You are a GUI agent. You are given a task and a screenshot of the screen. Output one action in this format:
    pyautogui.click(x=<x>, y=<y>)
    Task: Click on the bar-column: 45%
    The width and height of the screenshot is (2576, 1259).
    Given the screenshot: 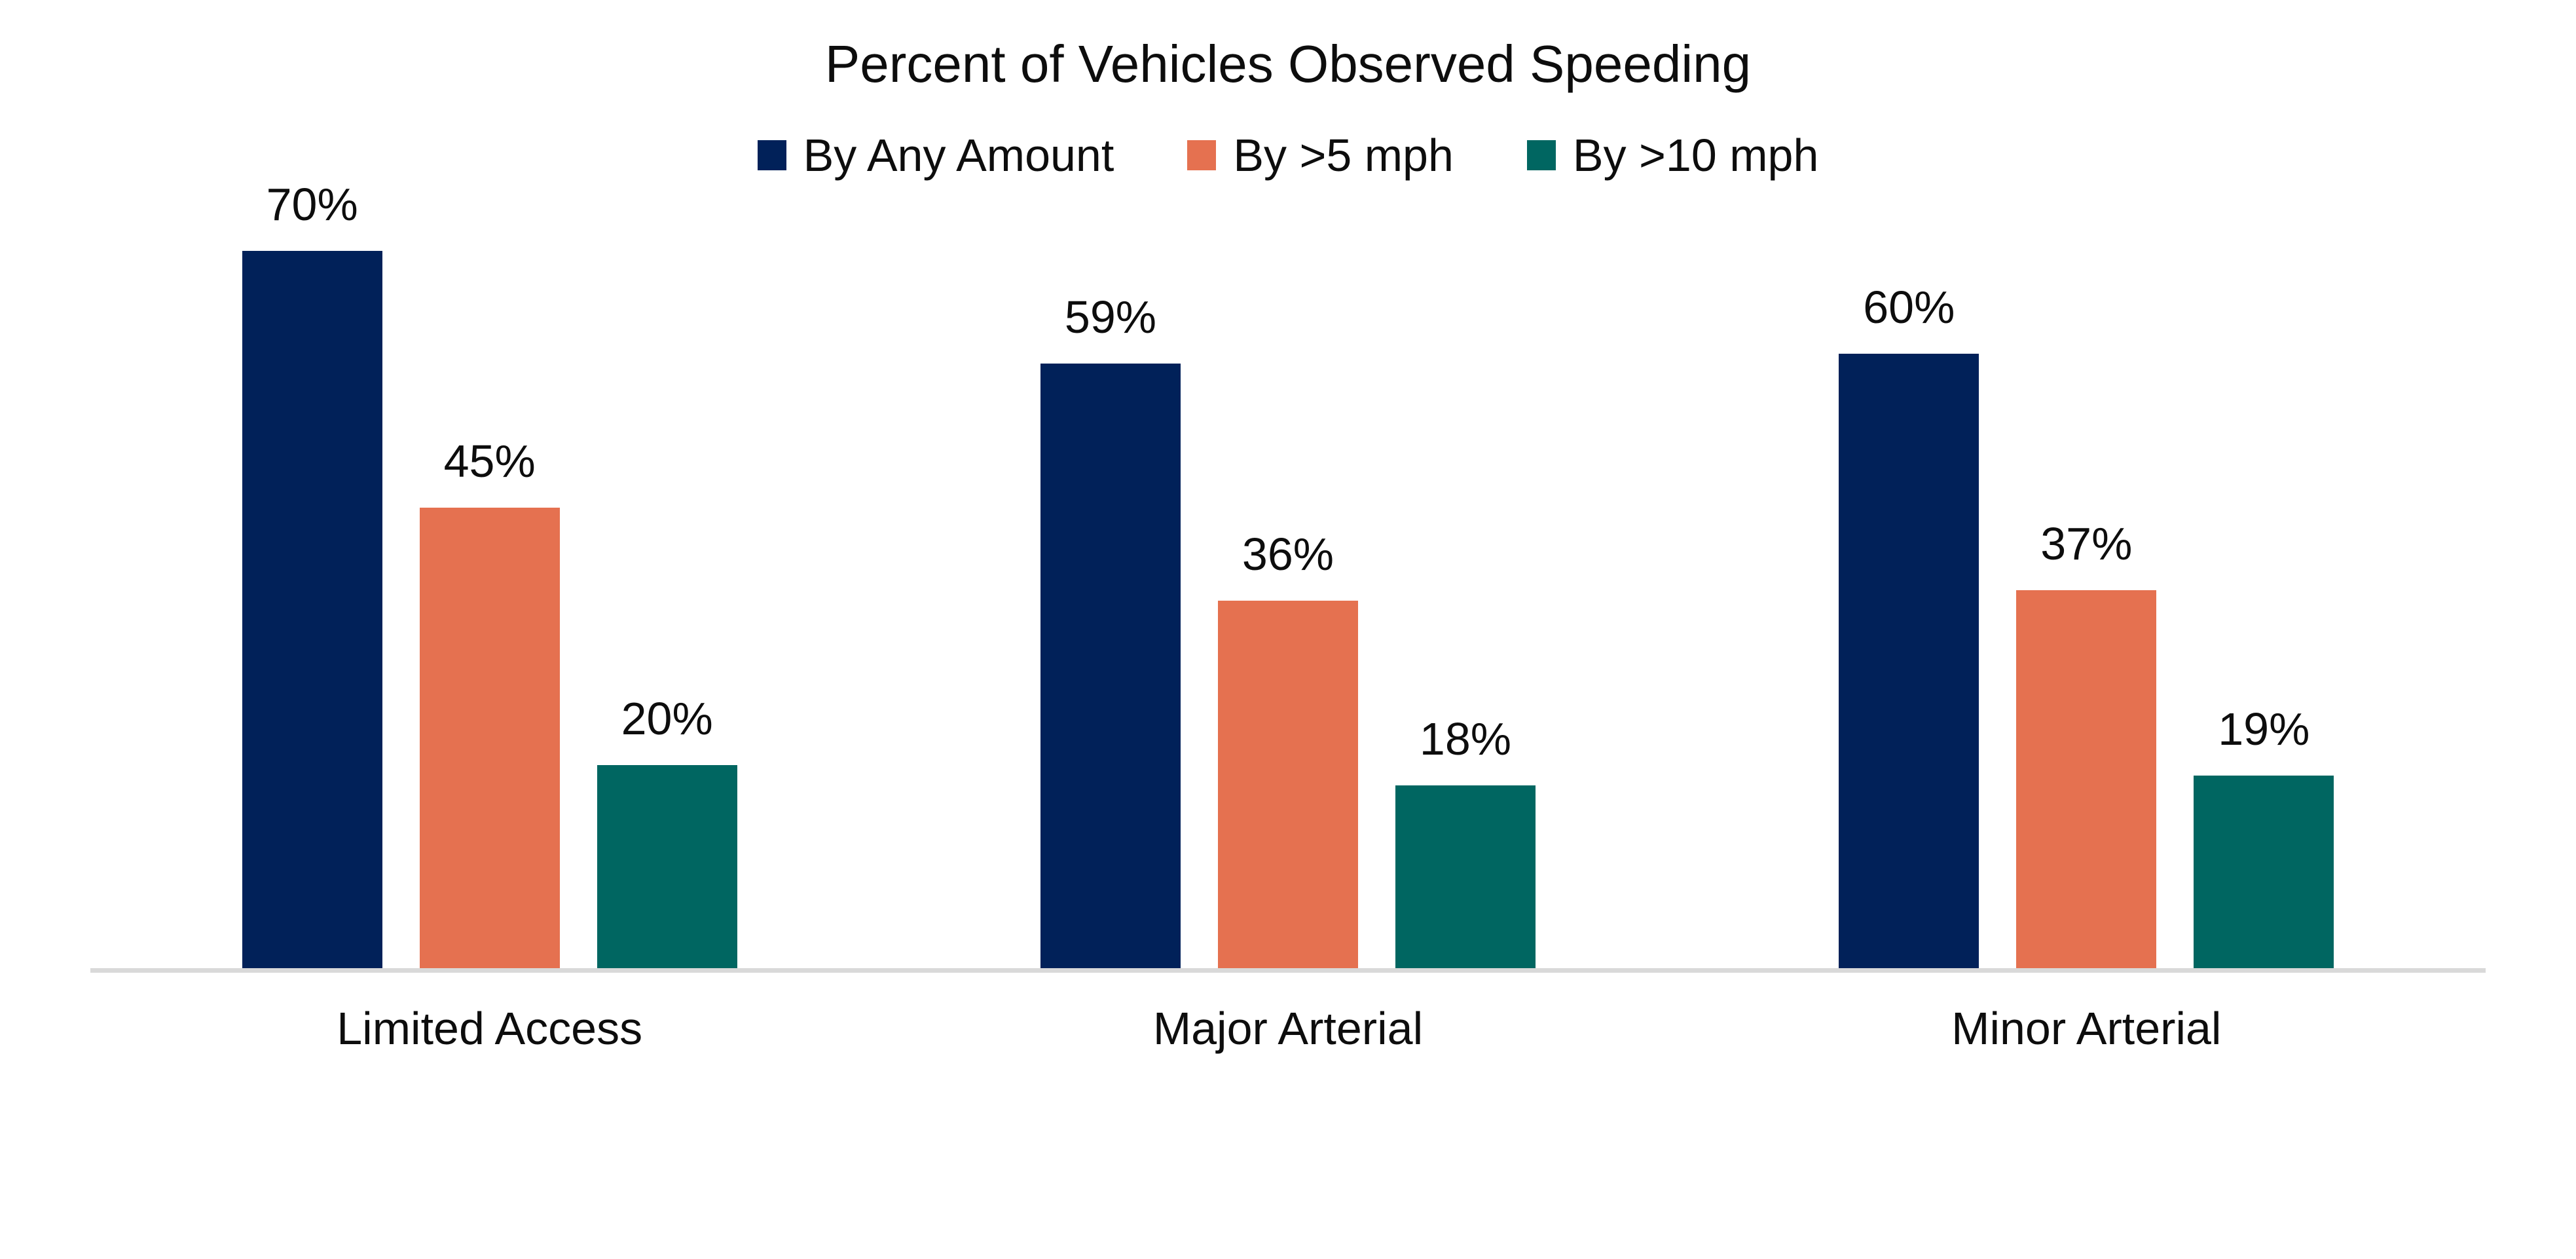 What is the action you would take?
    pyautogui.click(x=489, y=704)
    